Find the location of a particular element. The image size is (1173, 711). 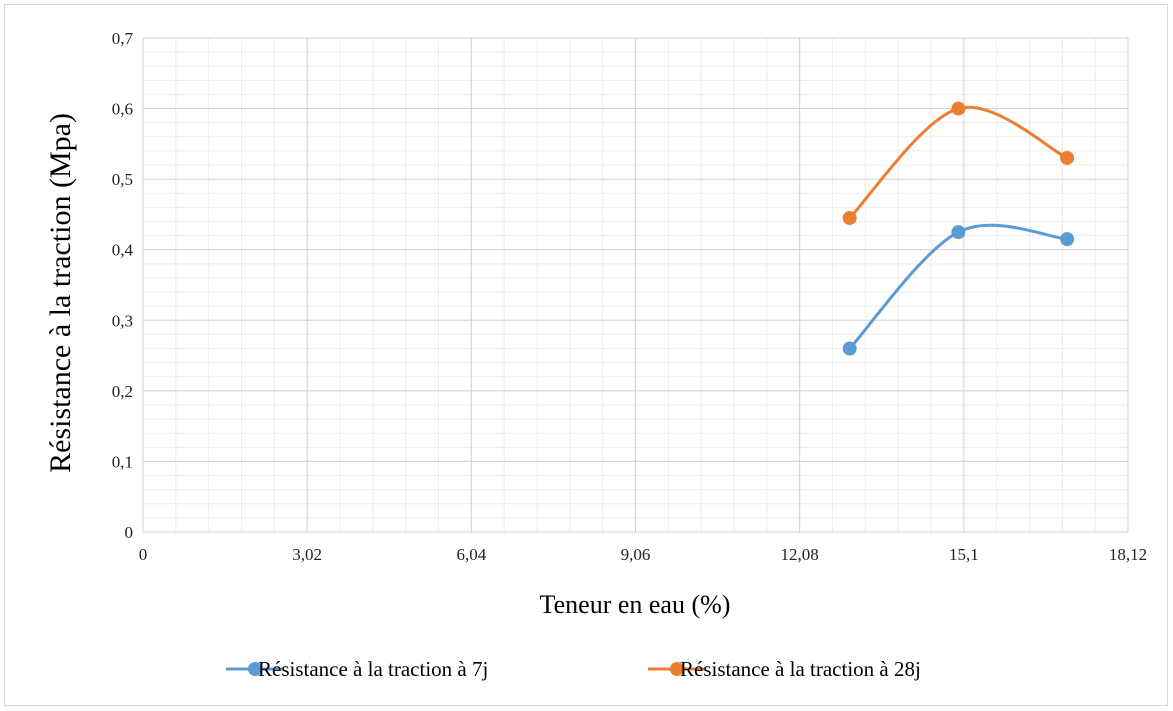

y-tick-label: 0,7 is located at coordinates (123, 38).